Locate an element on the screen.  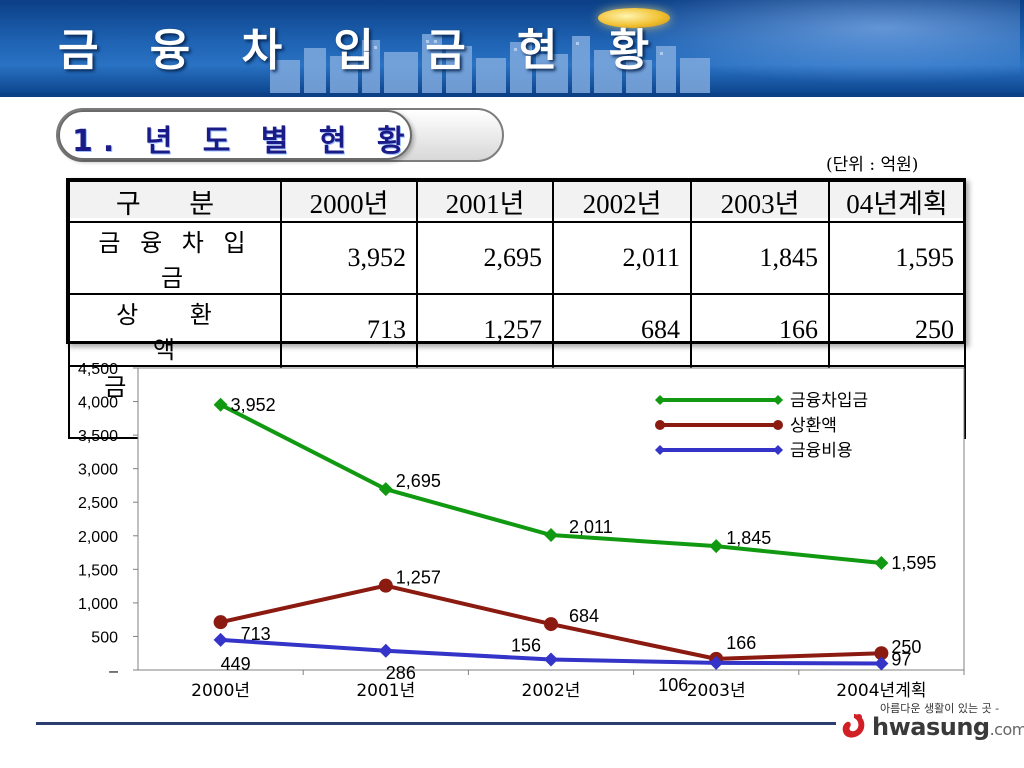
table-row: 금 융 차 입 금 3,952 2,695 2,011 1,845 1,595 is located at coordinates (517, 258).